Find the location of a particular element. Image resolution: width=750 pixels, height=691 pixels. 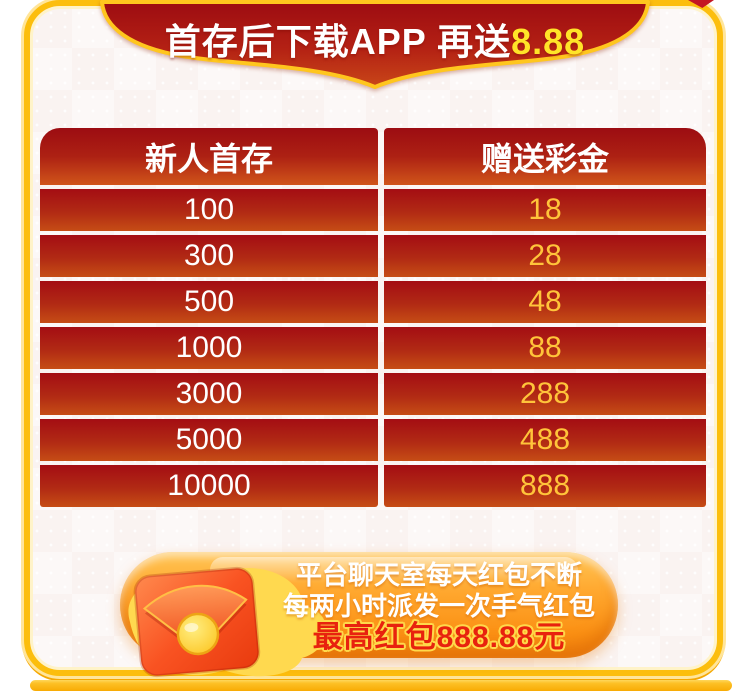

banner-title-highlight: 8.88 is located at coordinates (548, 41).